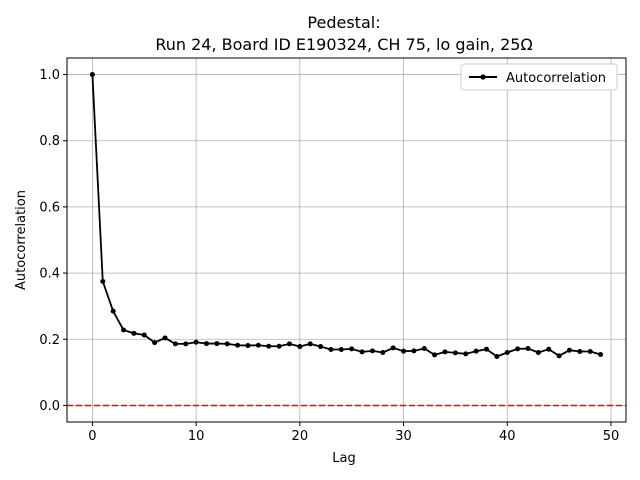 Image resolution: width=640 pixels, height=480 pixels. Describe the element at coordinates (556, 78) in the screenshot. I see `legend-label: Autocorrelation` at that location.